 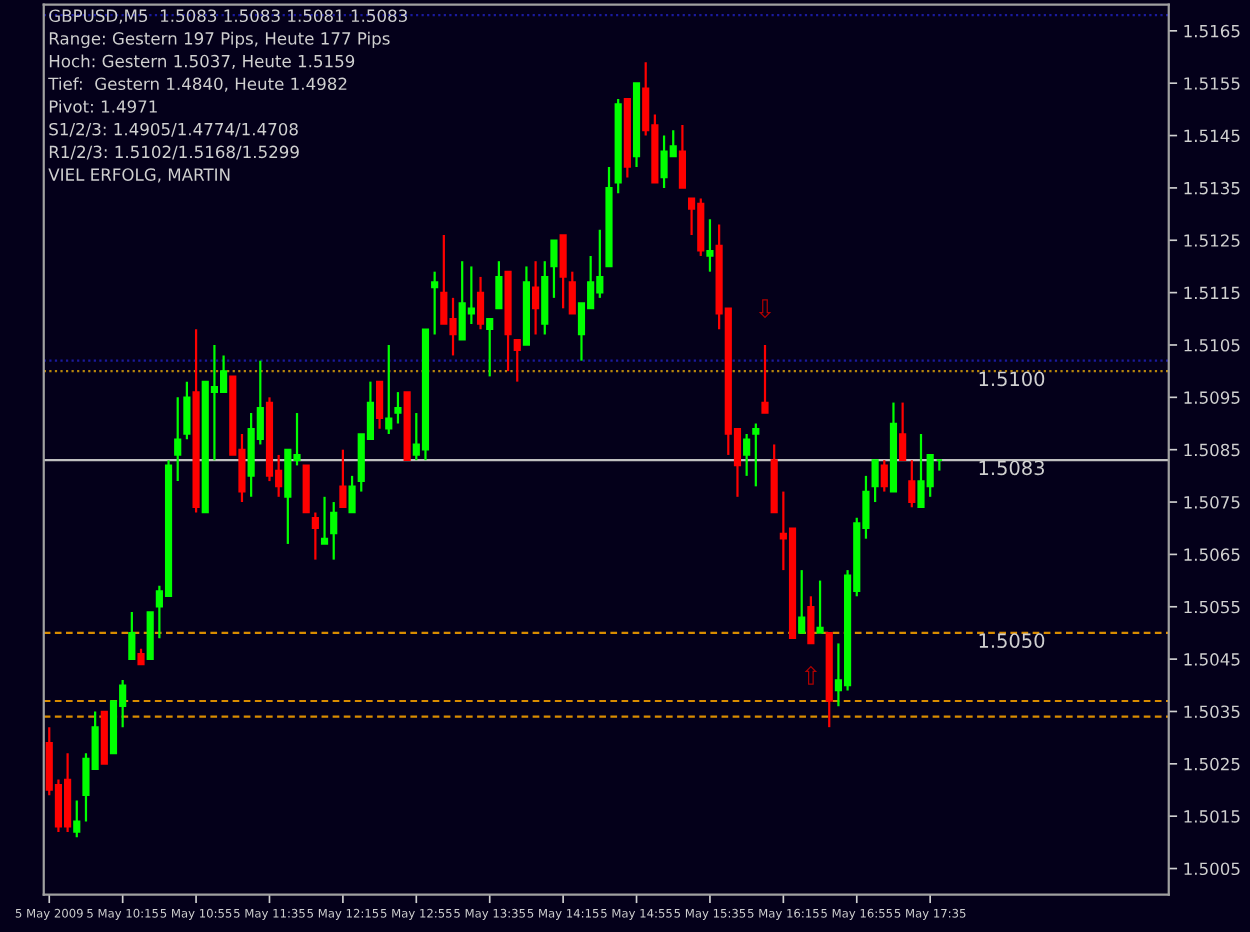 I want to click on y-tick-label: 1.5005, so click(x=1212, y=869).